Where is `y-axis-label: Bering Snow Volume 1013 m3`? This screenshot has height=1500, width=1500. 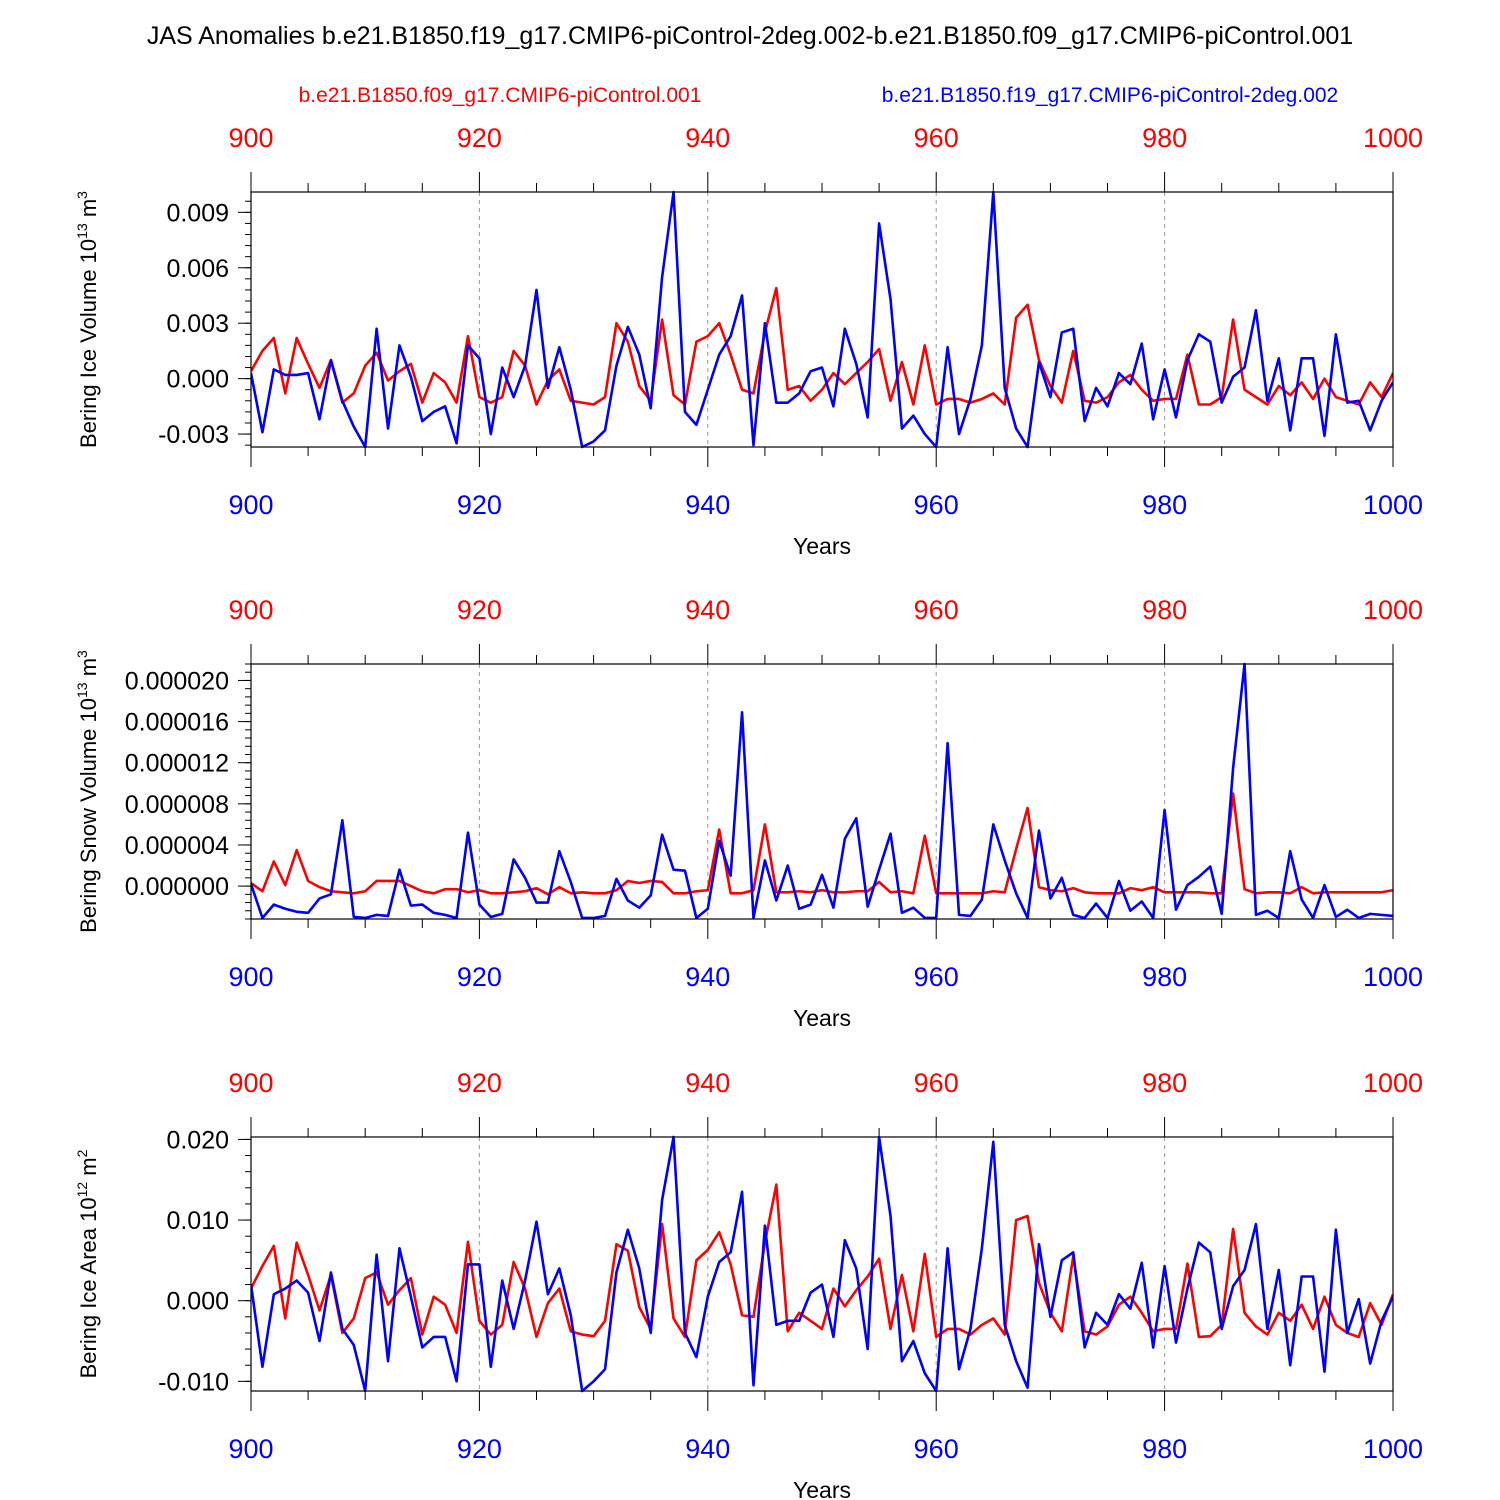 y-axis-label: Bering Snow Volume 1013 m3 is located at coordinates (87, 791).